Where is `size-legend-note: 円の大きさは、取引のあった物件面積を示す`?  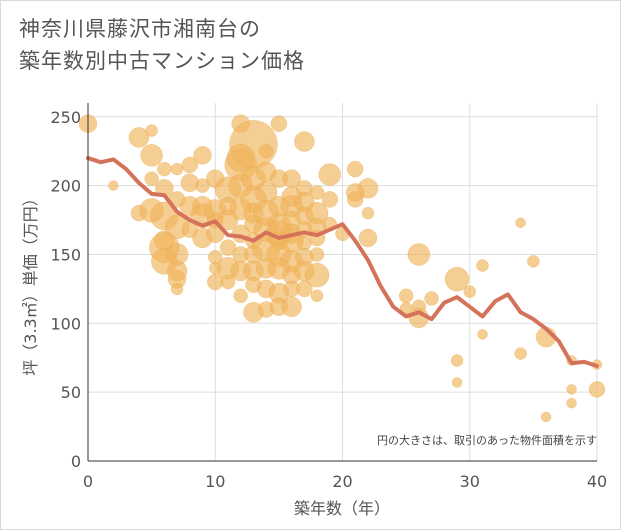 size-legend-note: 円の大きさは、取引のあった物件面積を示す is located at coordinates (487, 440).